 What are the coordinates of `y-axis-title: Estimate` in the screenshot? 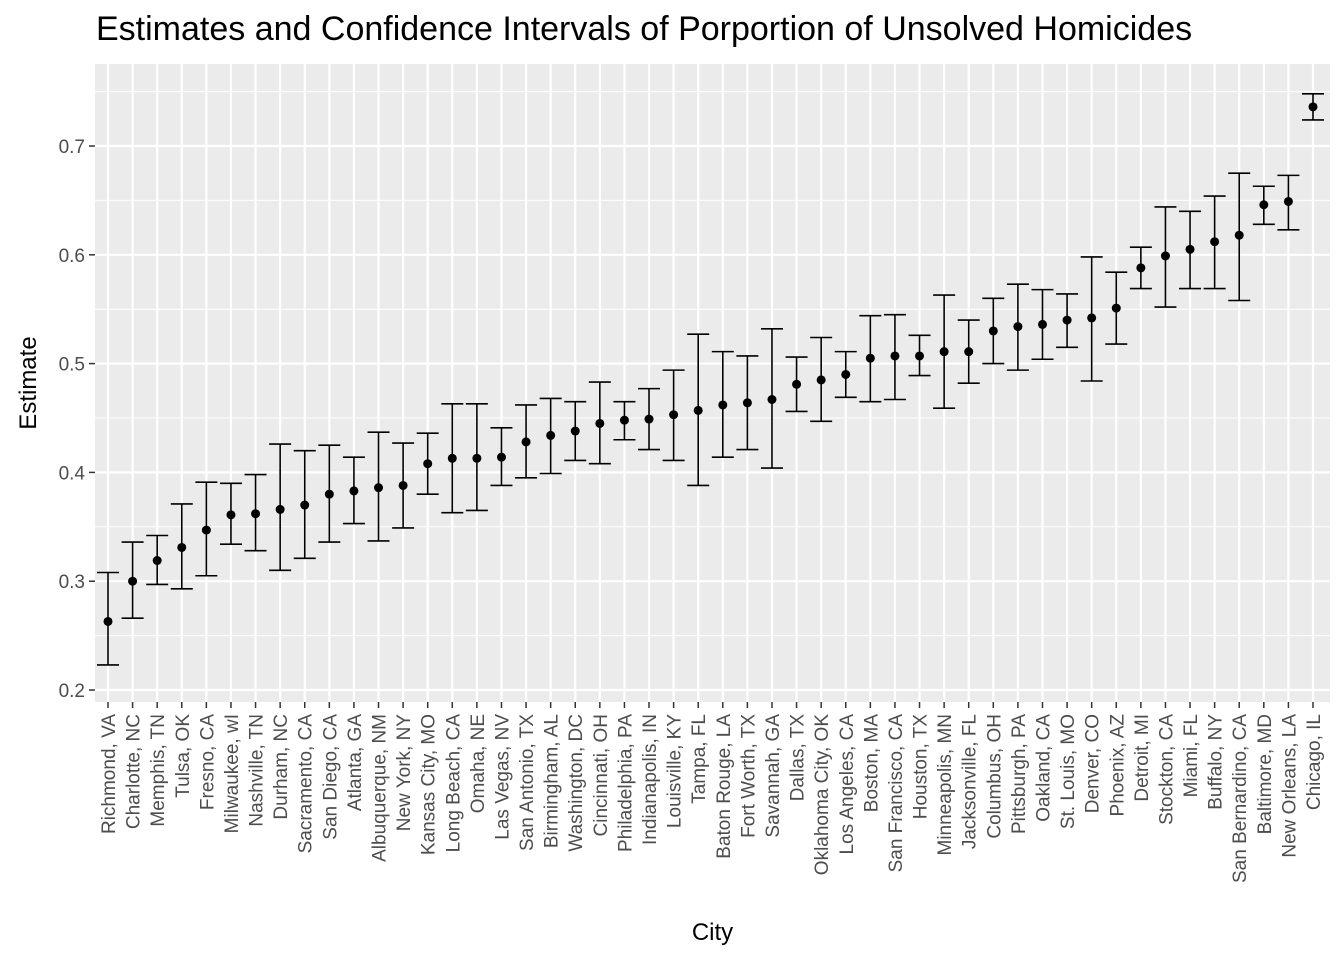 It's located at (28, 382).